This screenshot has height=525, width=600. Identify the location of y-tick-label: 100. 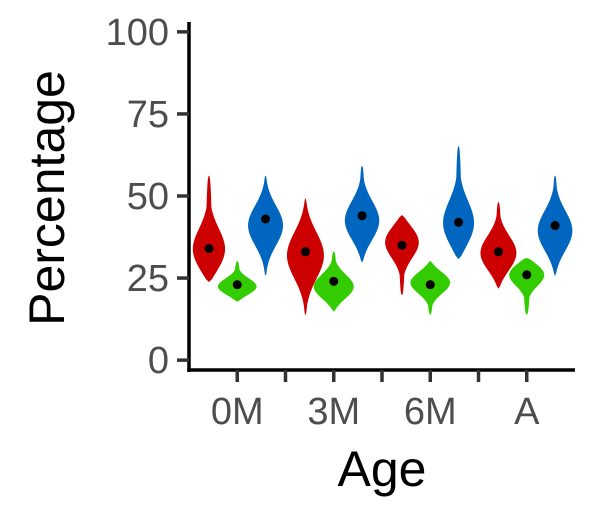
(137, 33).